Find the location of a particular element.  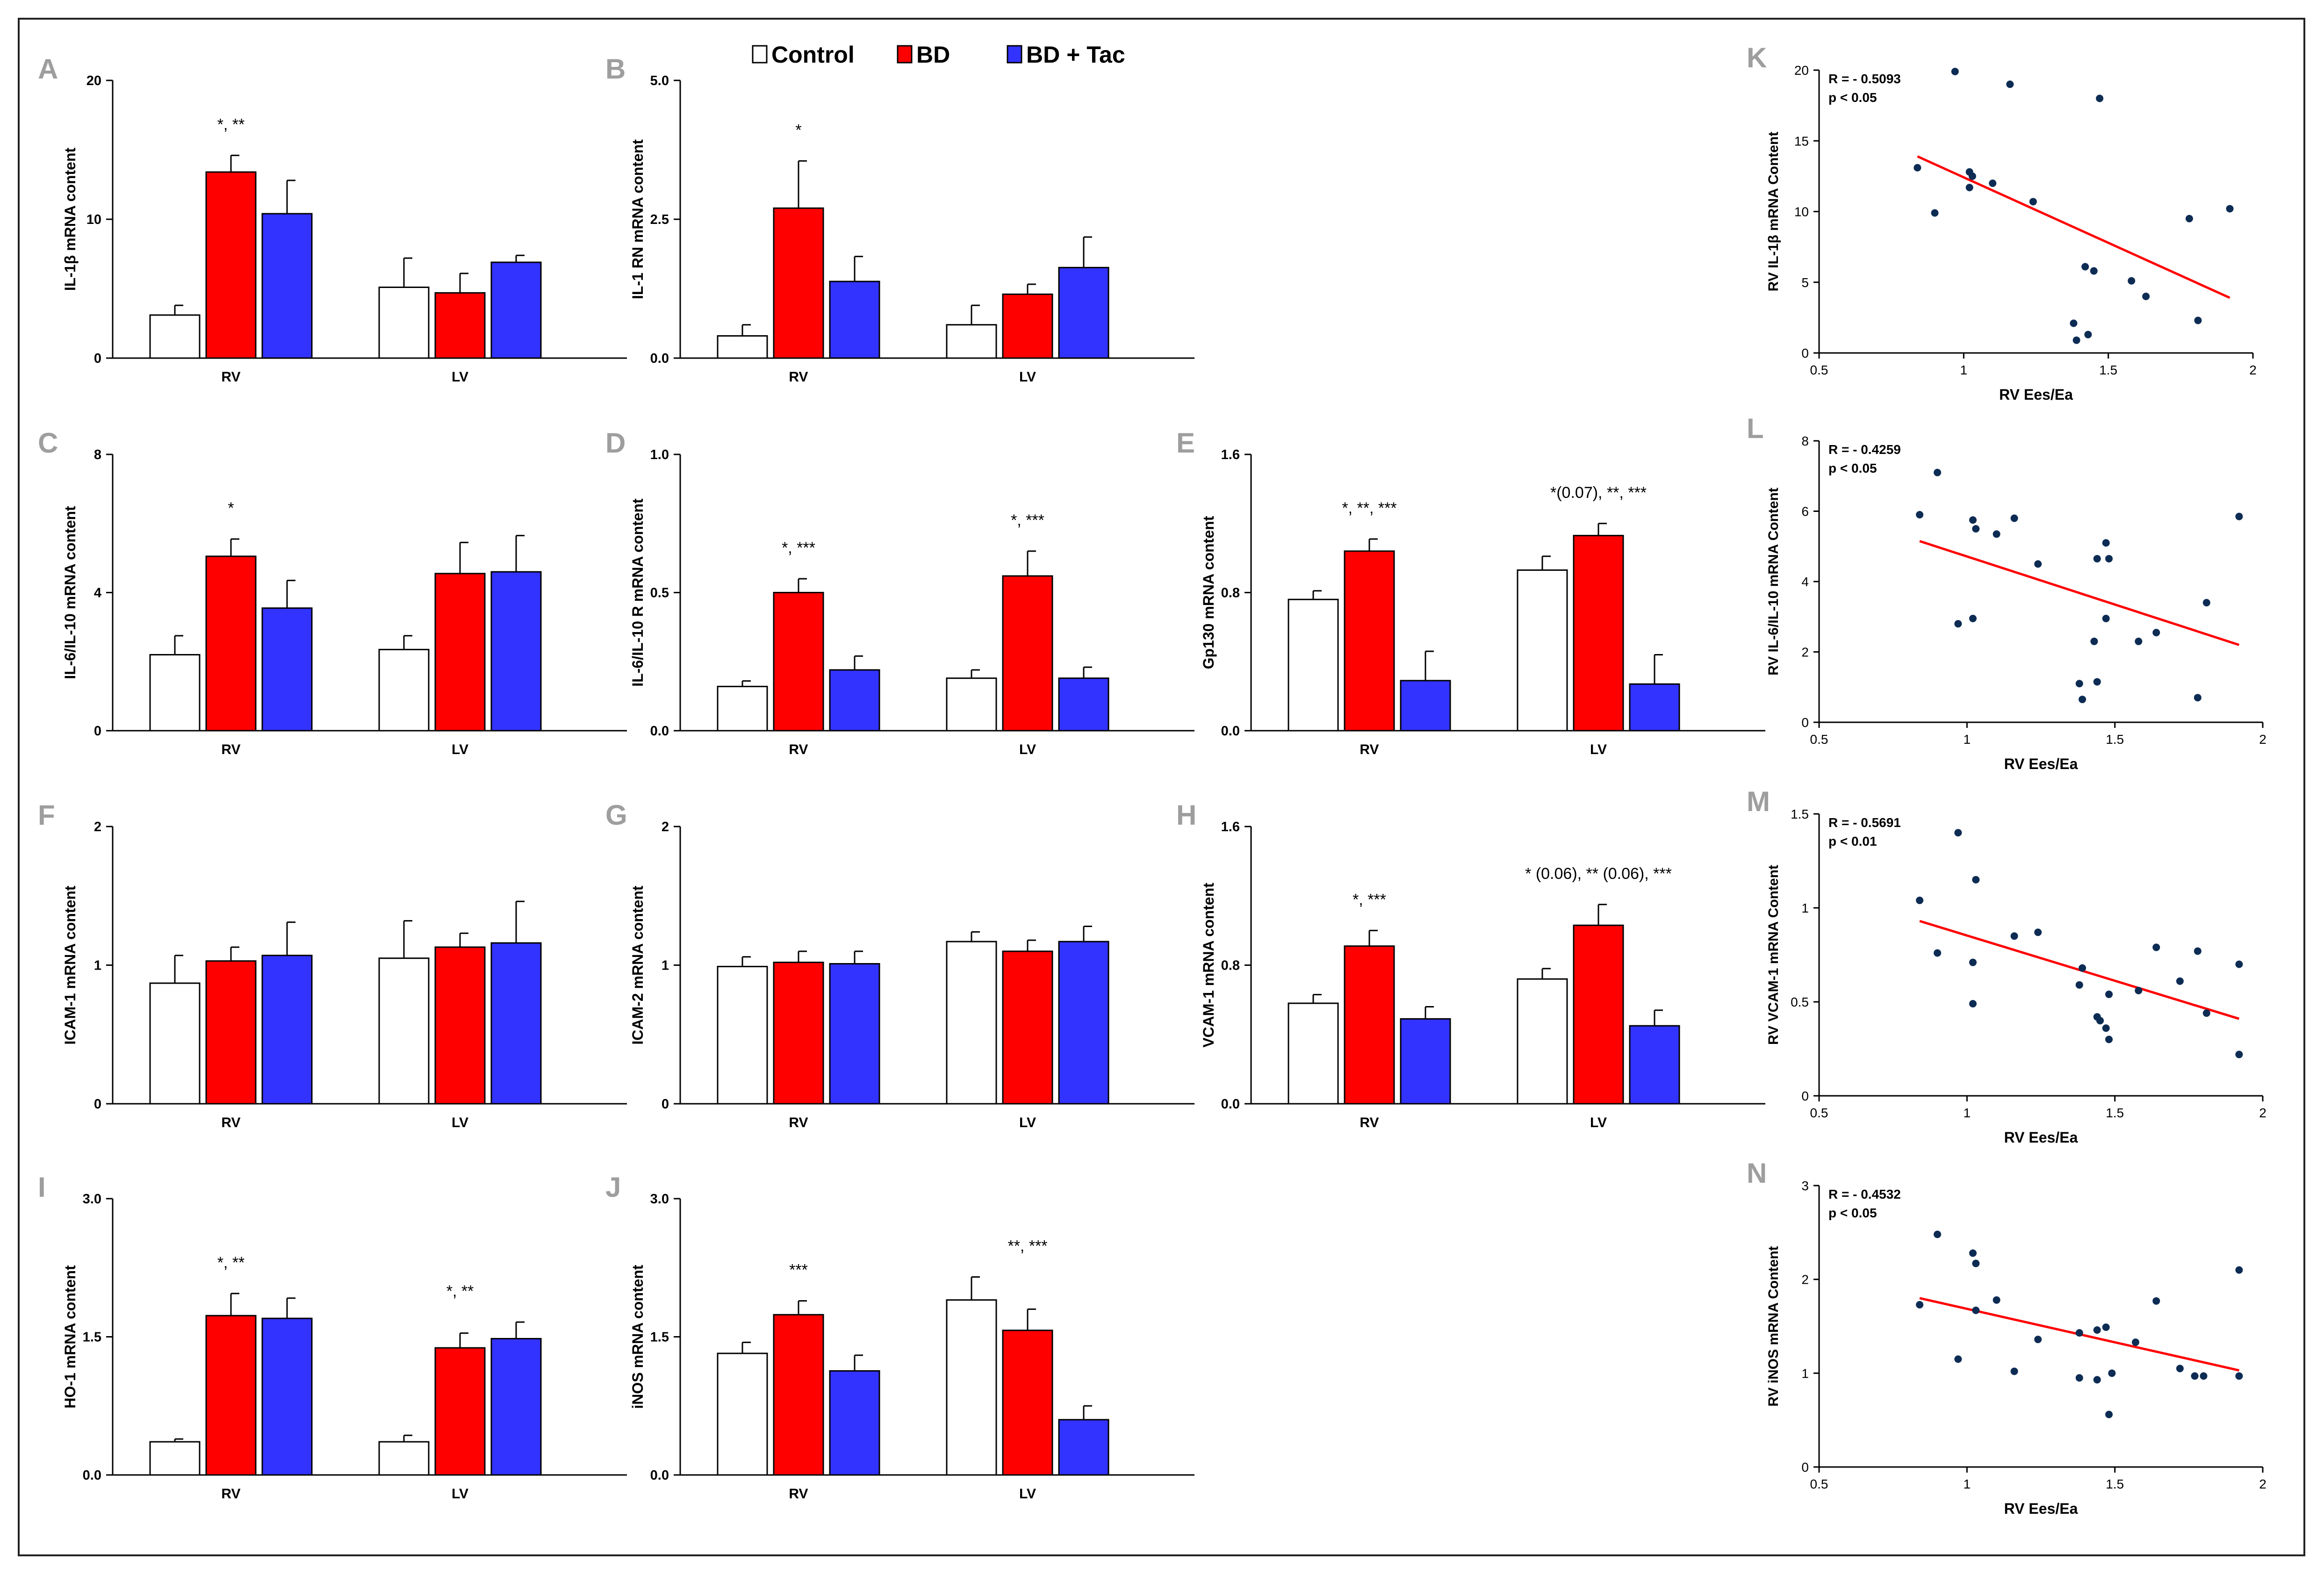

y-tick-label: 4 is located at coordinates (1805, 582).